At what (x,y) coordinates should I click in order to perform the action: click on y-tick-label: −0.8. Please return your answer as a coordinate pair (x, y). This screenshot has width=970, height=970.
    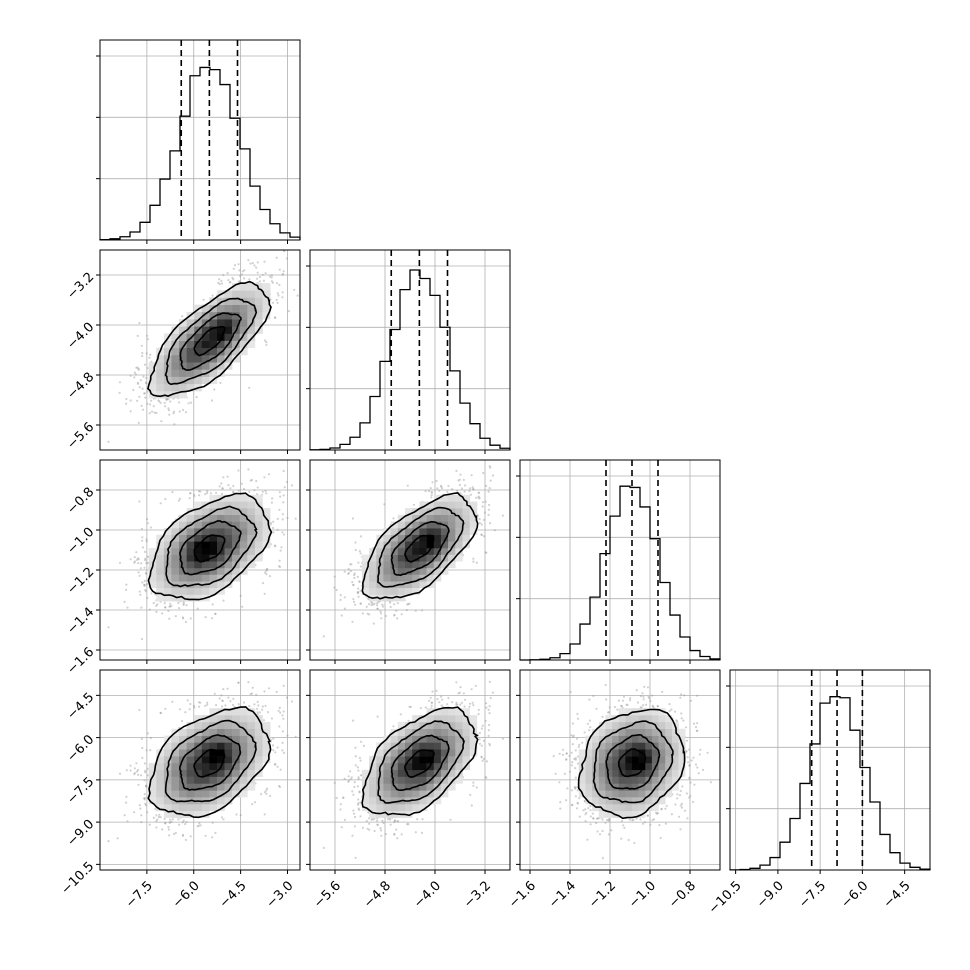
    Looking at the image, I should click on (80, 501).